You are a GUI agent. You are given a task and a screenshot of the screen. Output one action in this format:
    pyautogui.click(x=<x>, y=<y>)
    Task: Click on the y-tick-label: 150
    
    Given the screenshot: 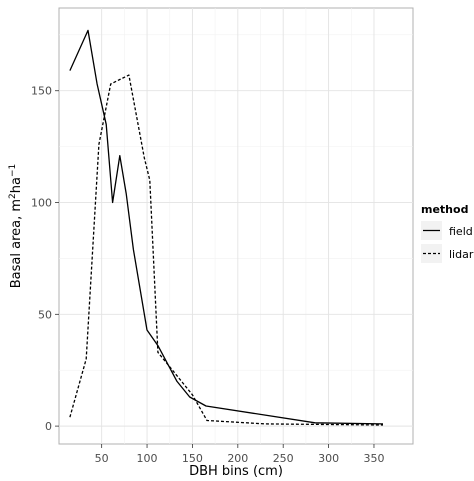 What is the action you would take?
    pyautogui.click(x=41, y=91)
    